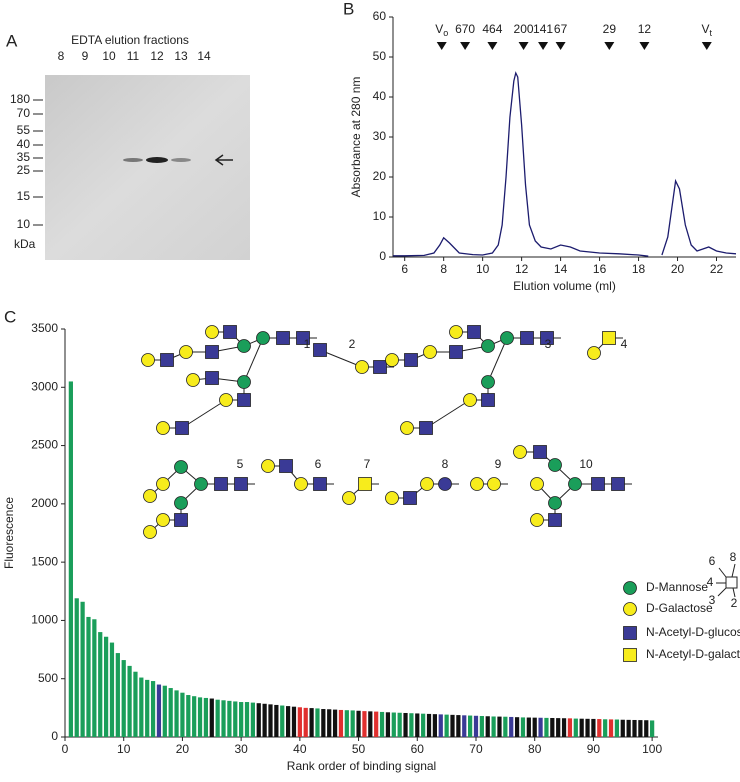  What do you see at coordinates (157, 56) in the screenshot?
I see `lane-label: 12` at bounding box center [157, 56].